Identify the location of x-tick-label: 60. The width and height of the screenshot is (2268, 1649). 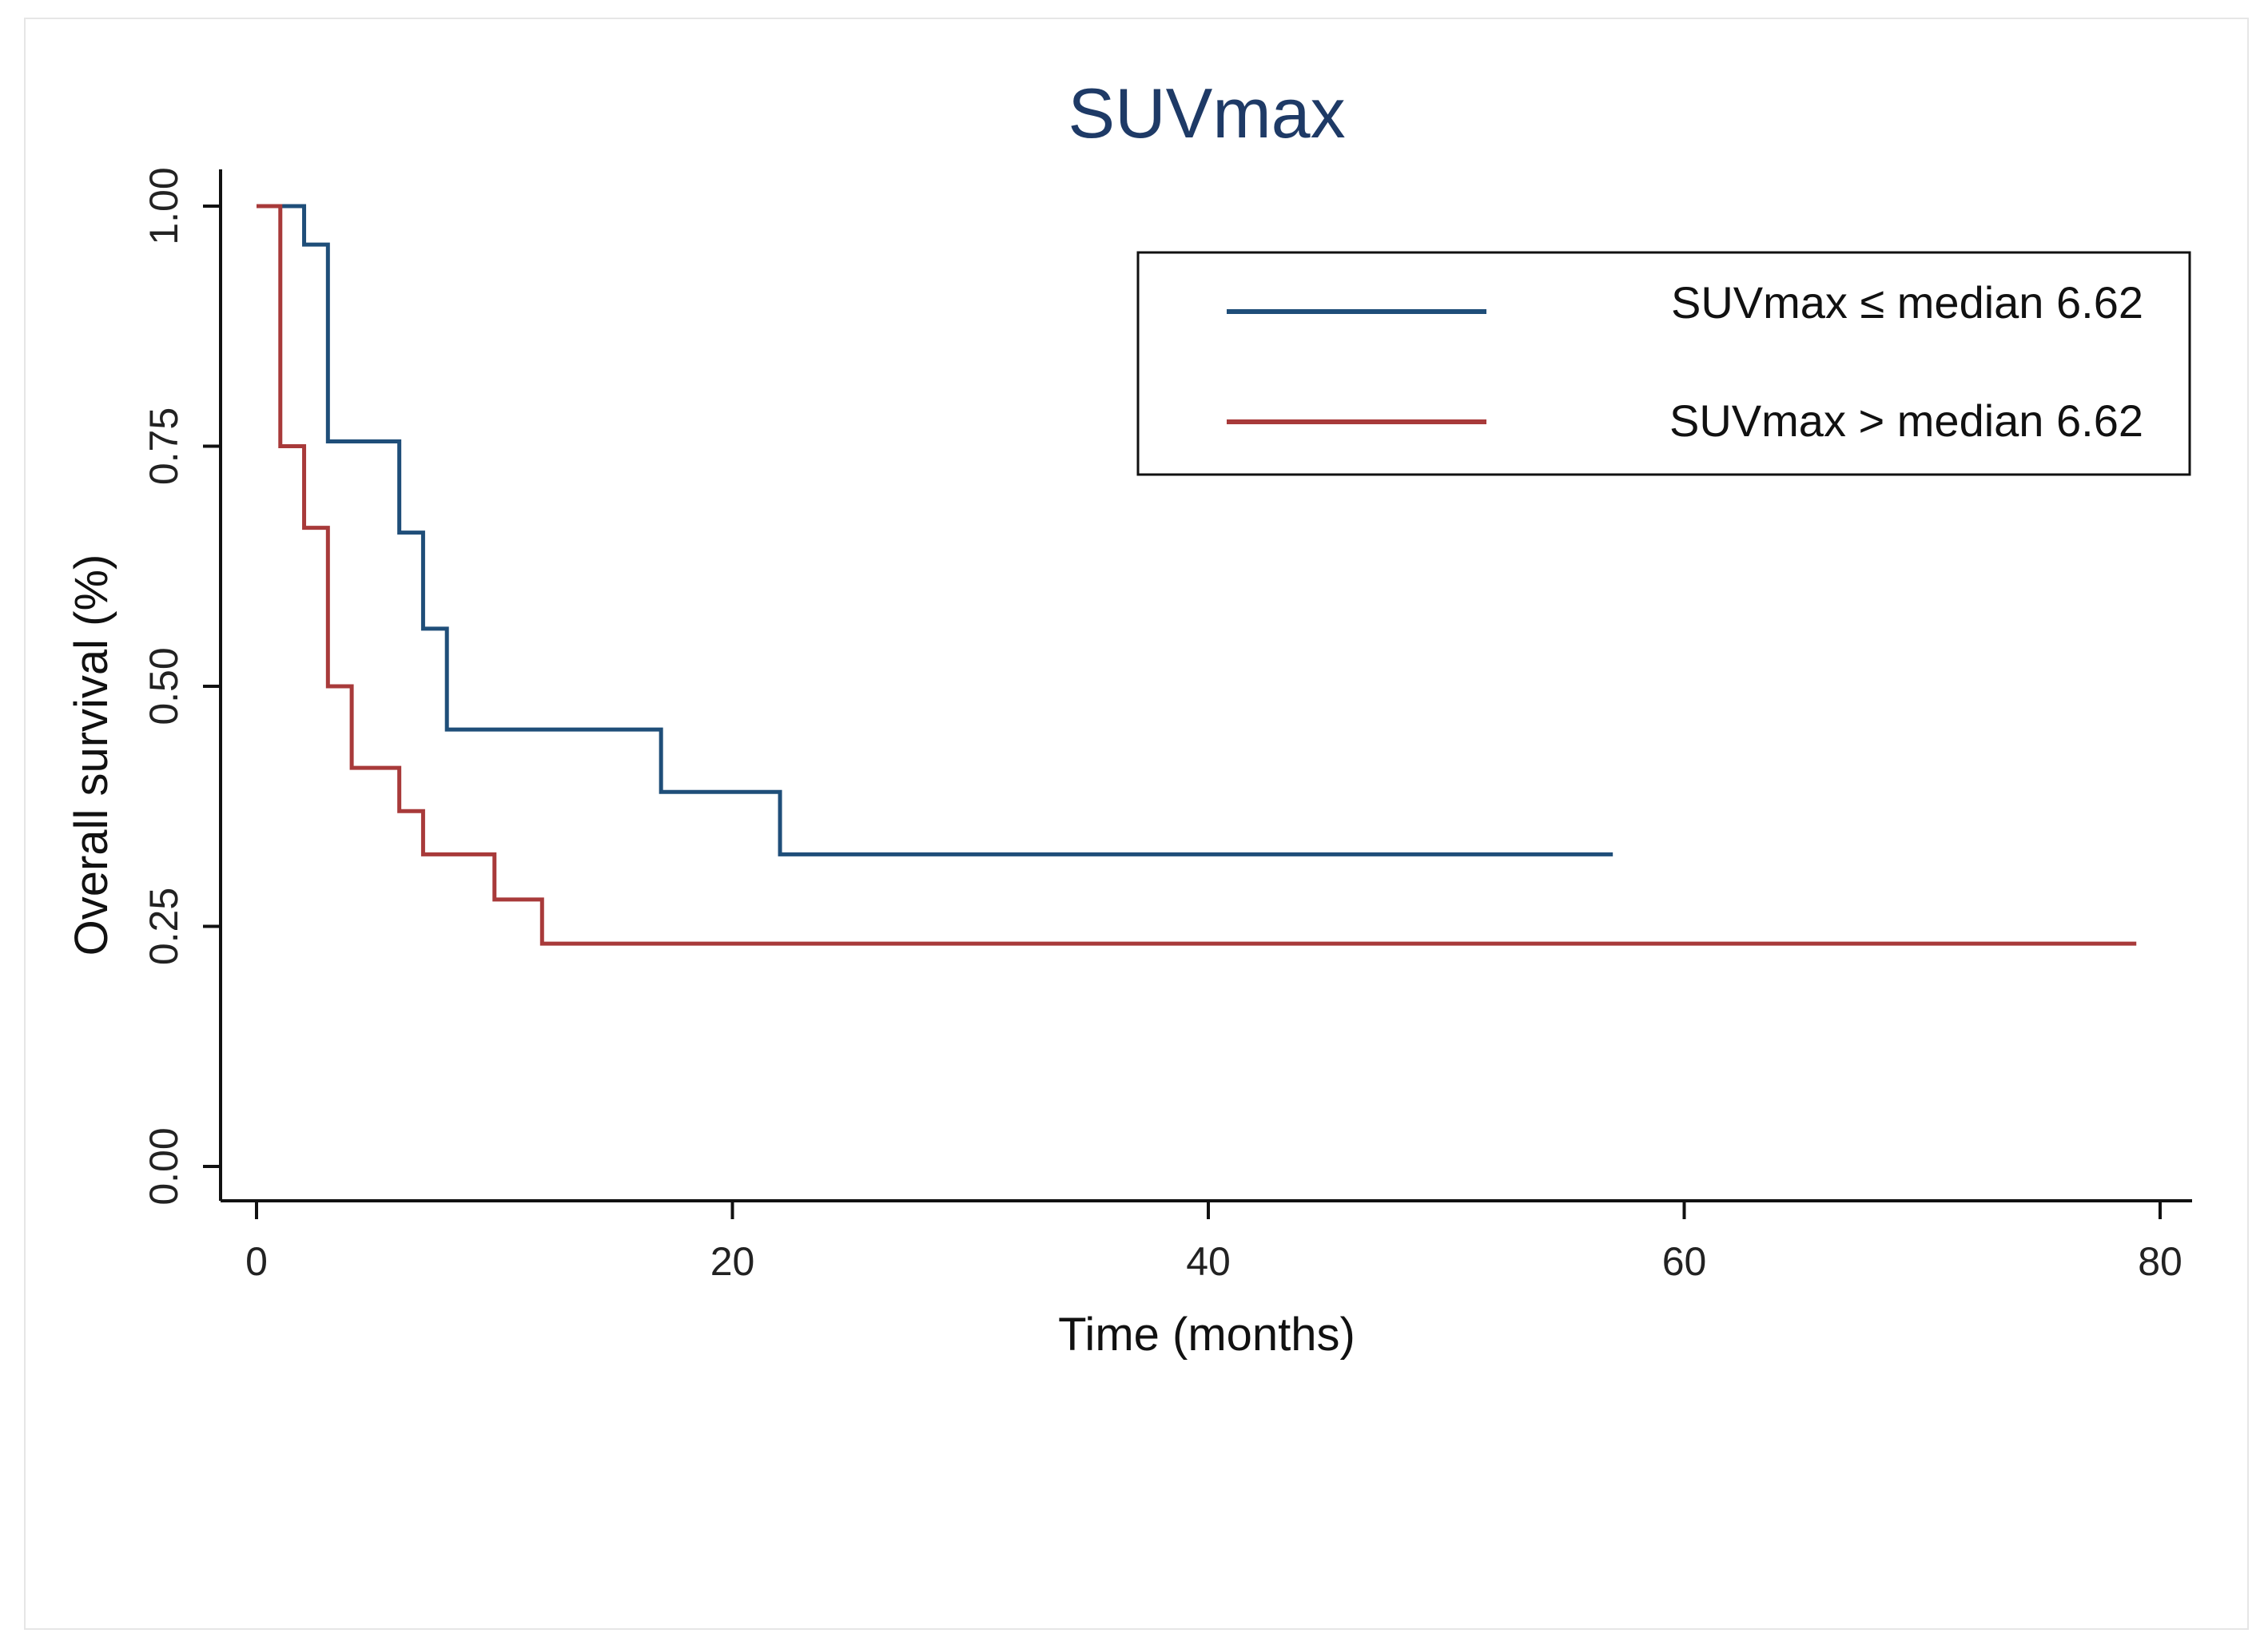
(1685, 1261).